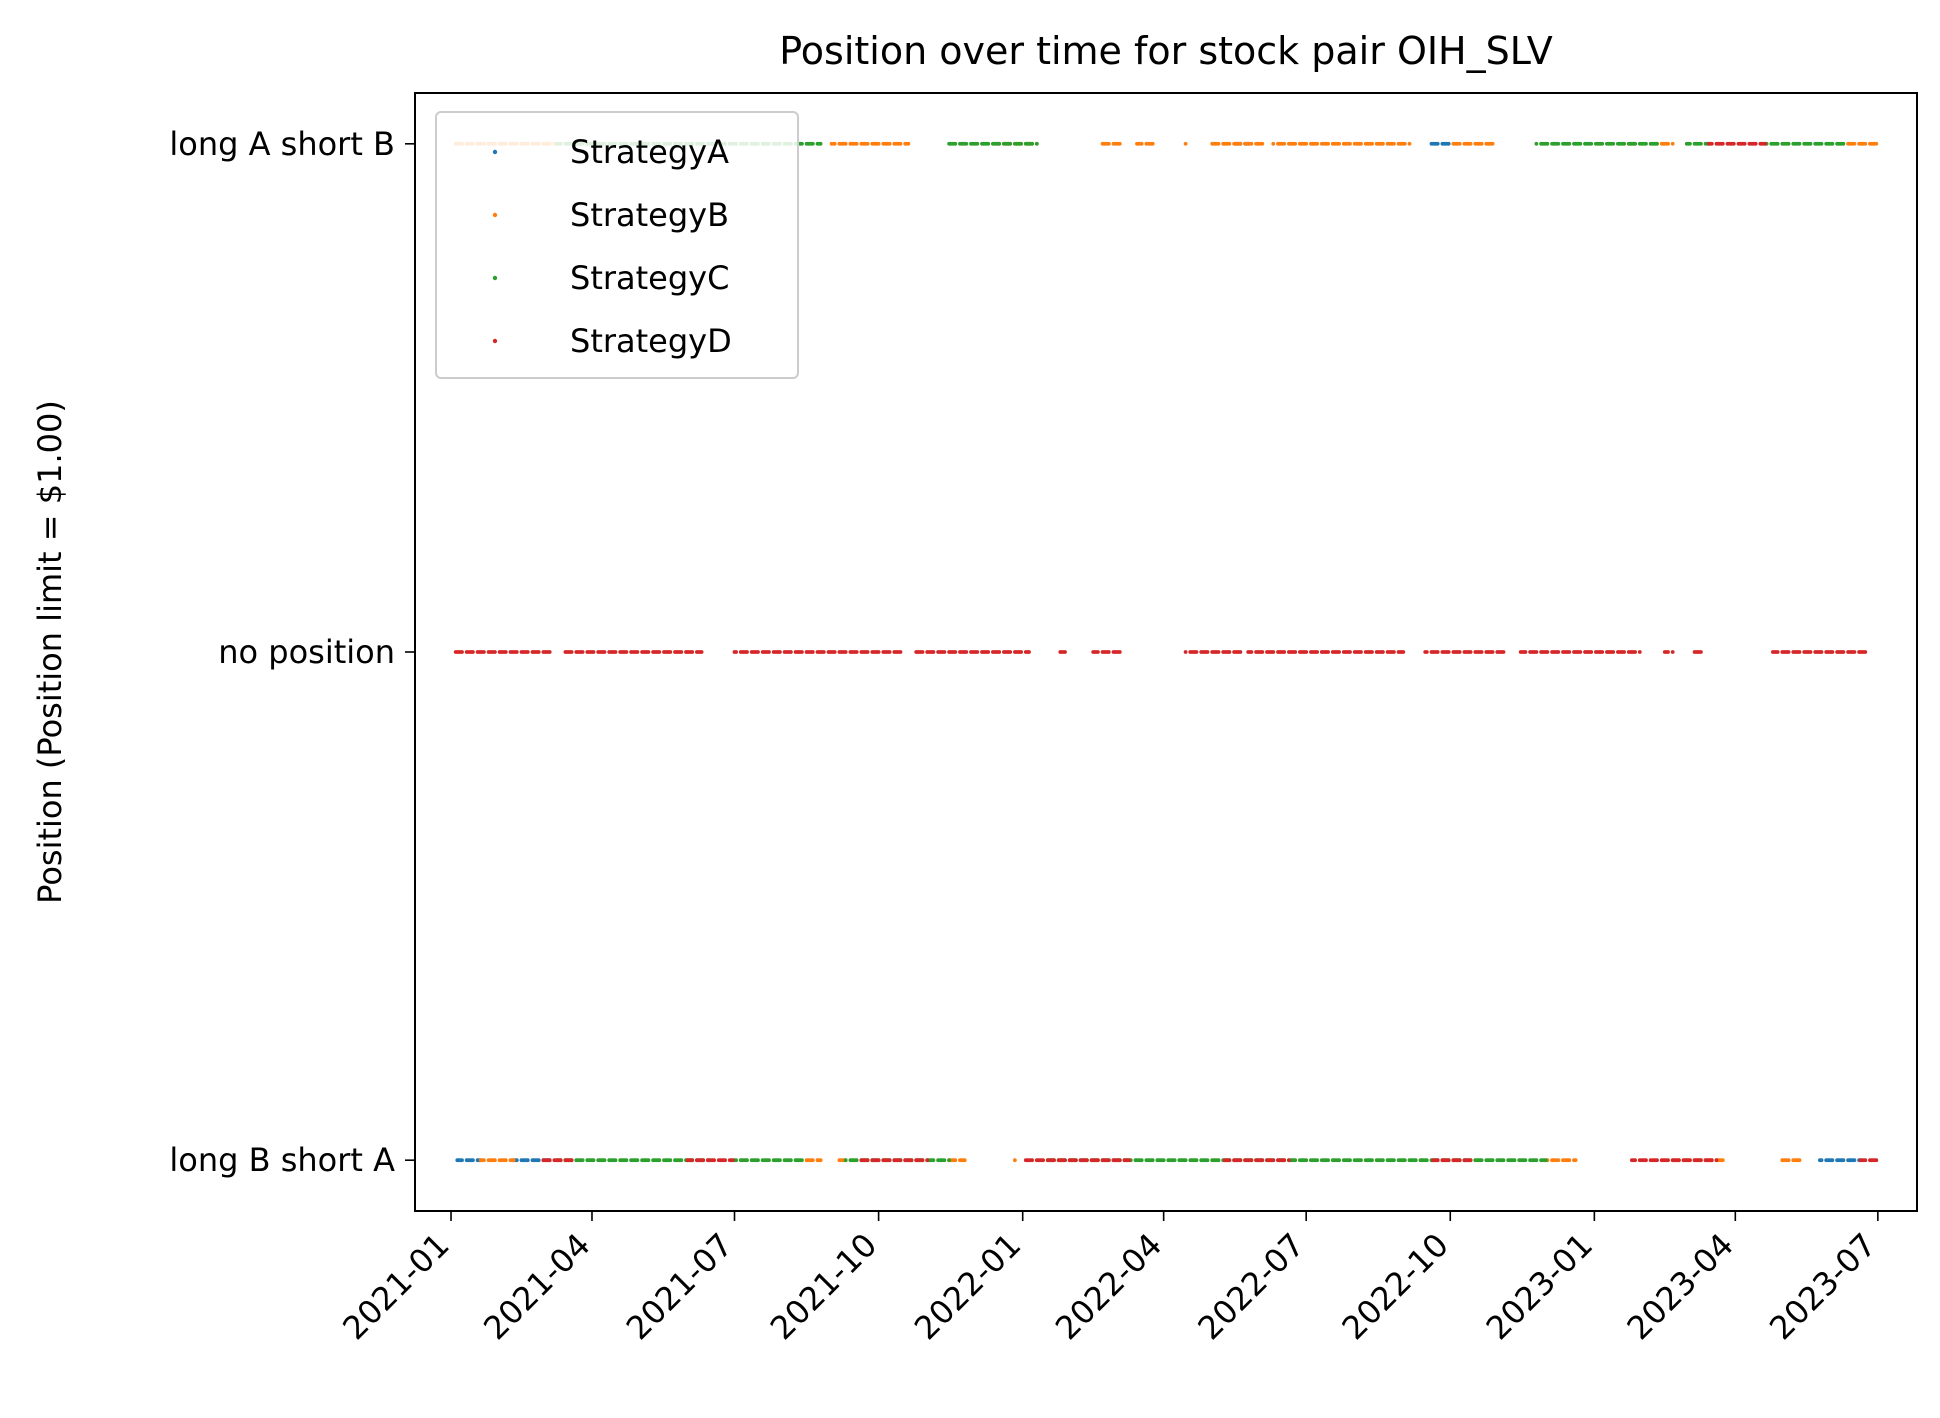 The height and width of the screenshot is (1418, 1940). What do you see at coordinates (1108, 1286) in the screenshot?
I see `x-tick-label: 2022-04` at bounding box center [1108, 1286].